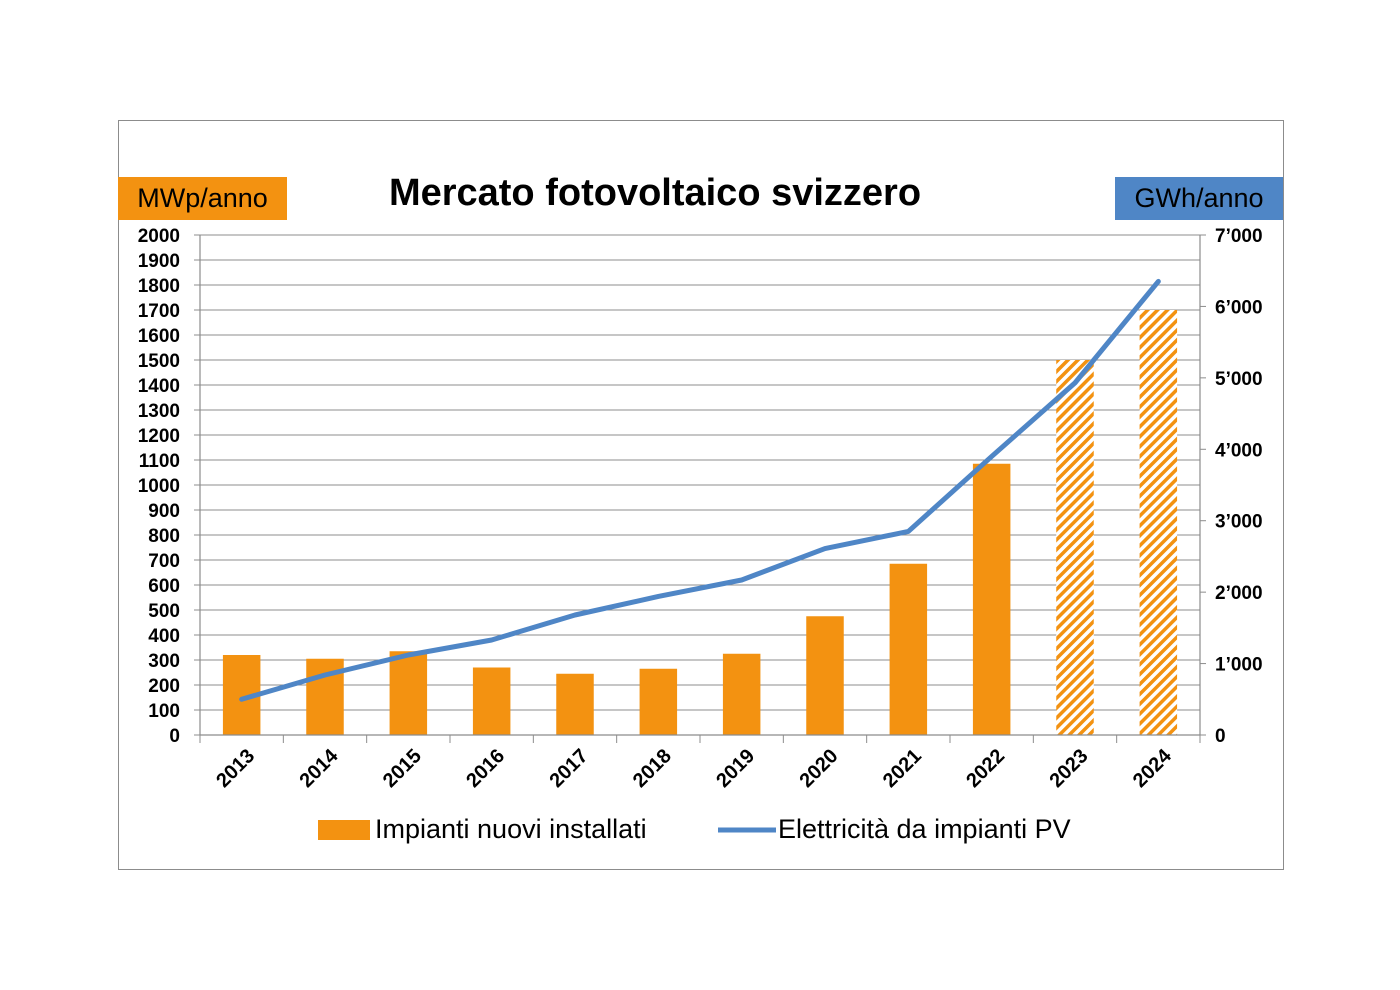  I want to click on x-tick-label: 2020, so click(819, 768).